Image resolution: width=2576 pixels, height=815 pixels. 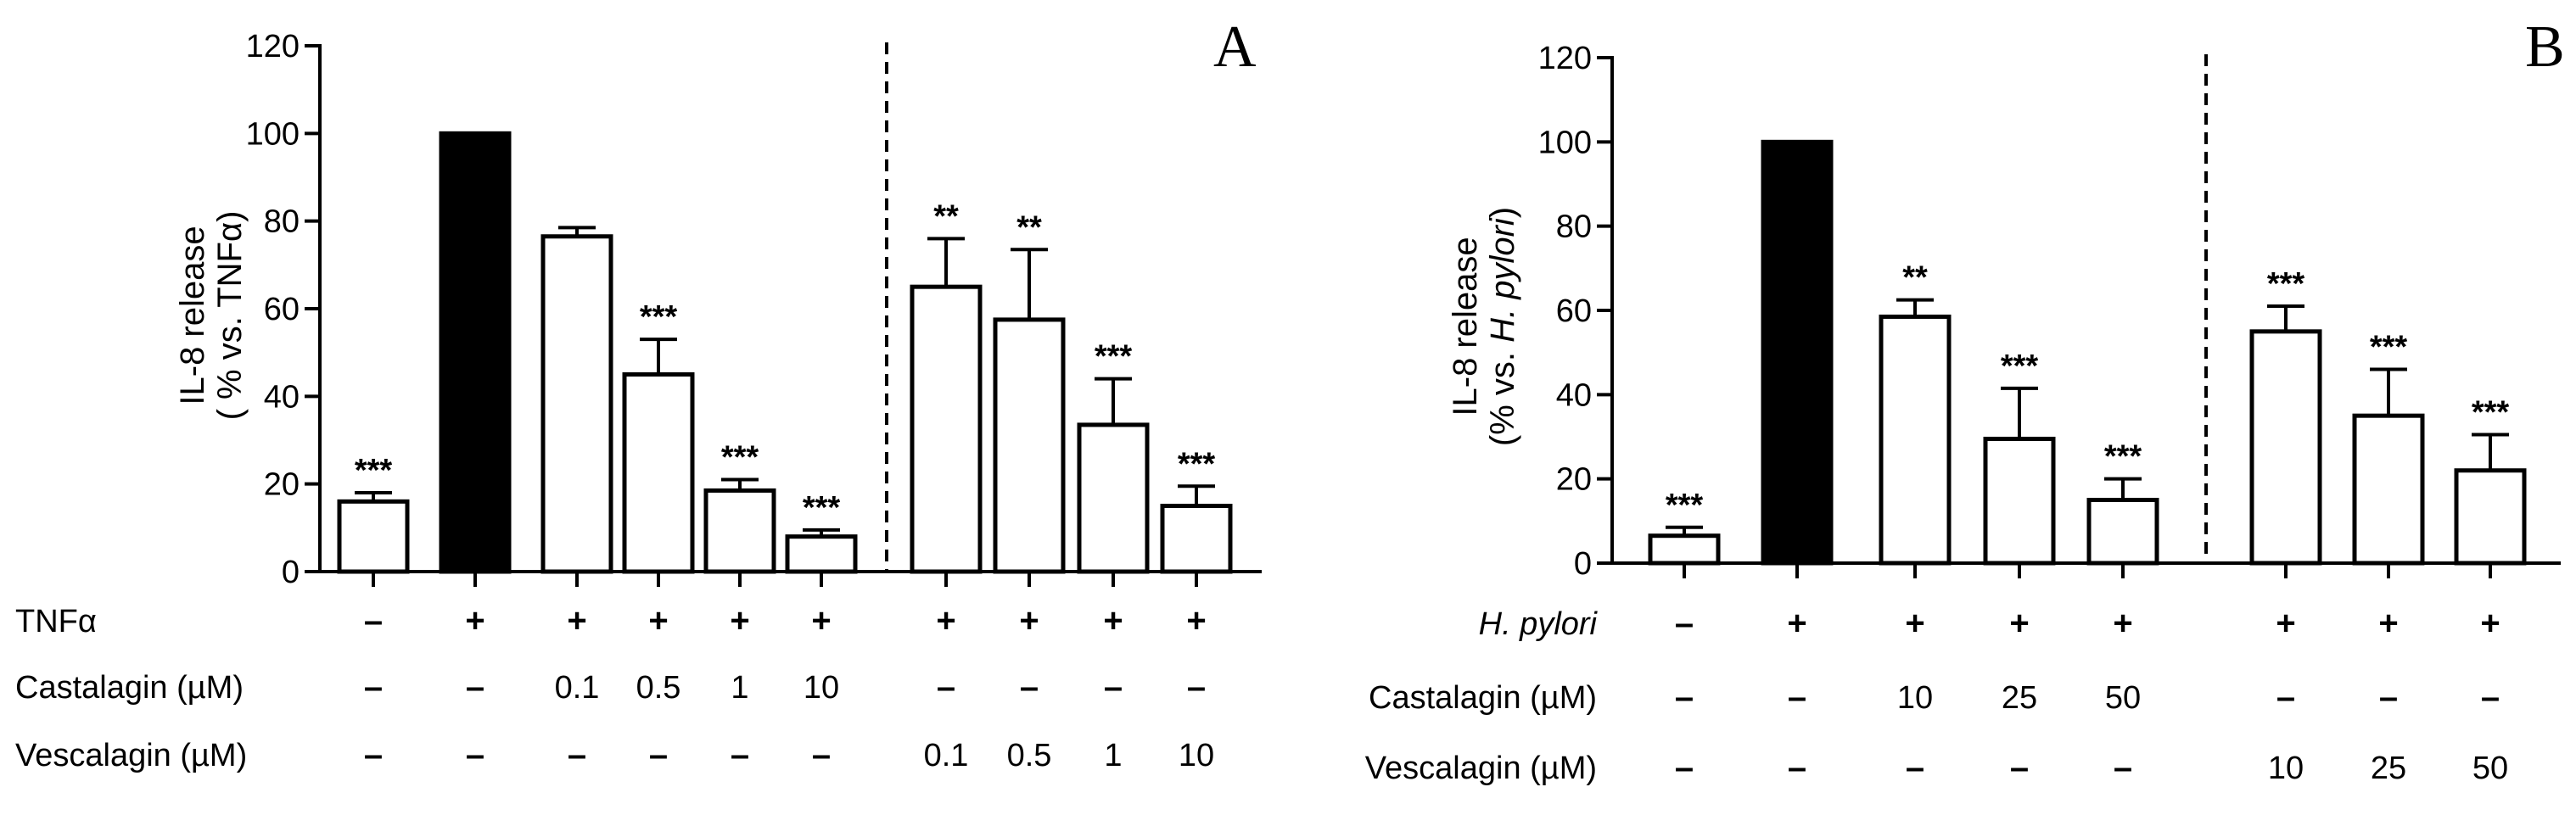 What do you see at coordinates (1113, 755) in the screenshot?
I see `condition-value: 1` at bounding box center [1113, 755].